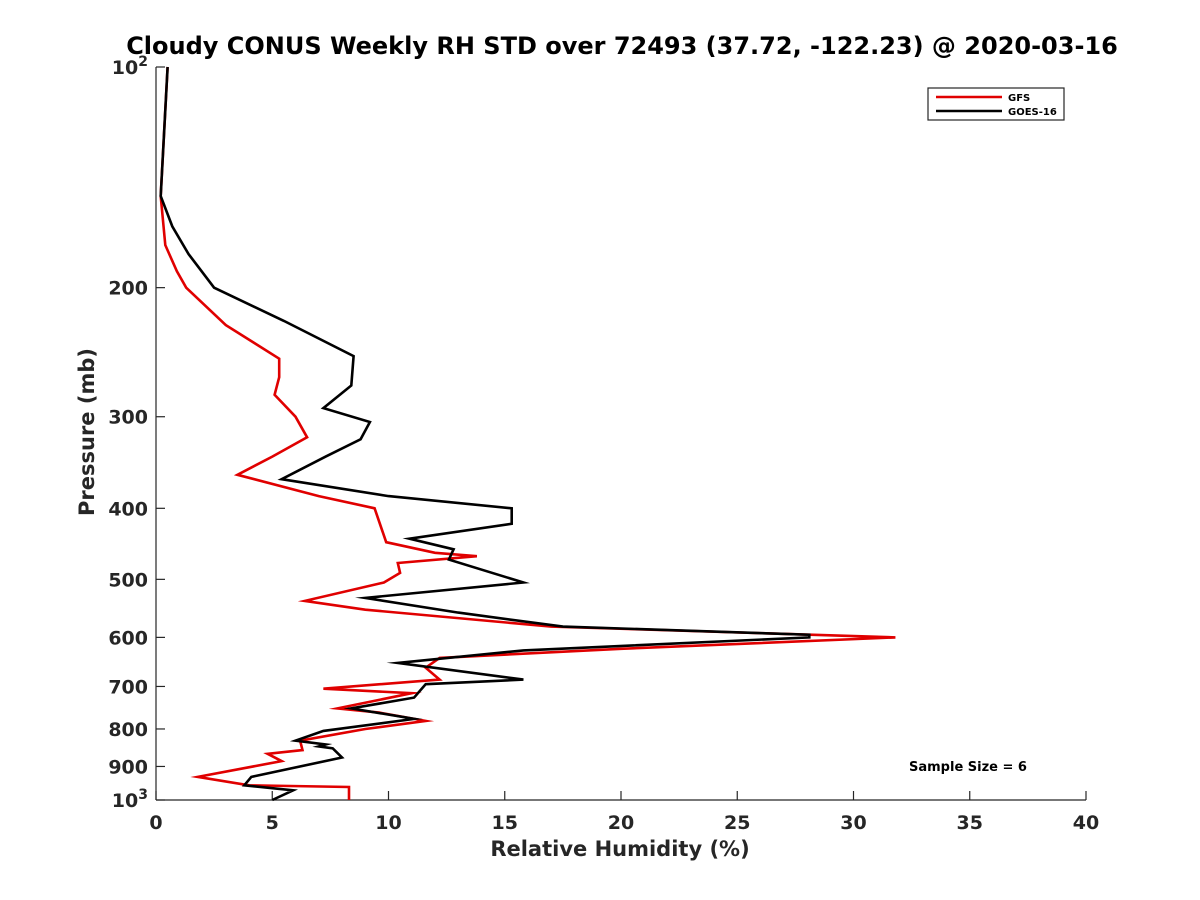 The height and width of the screenshot is (900, 1200). I want to click on legend-box, so click(996, 104).